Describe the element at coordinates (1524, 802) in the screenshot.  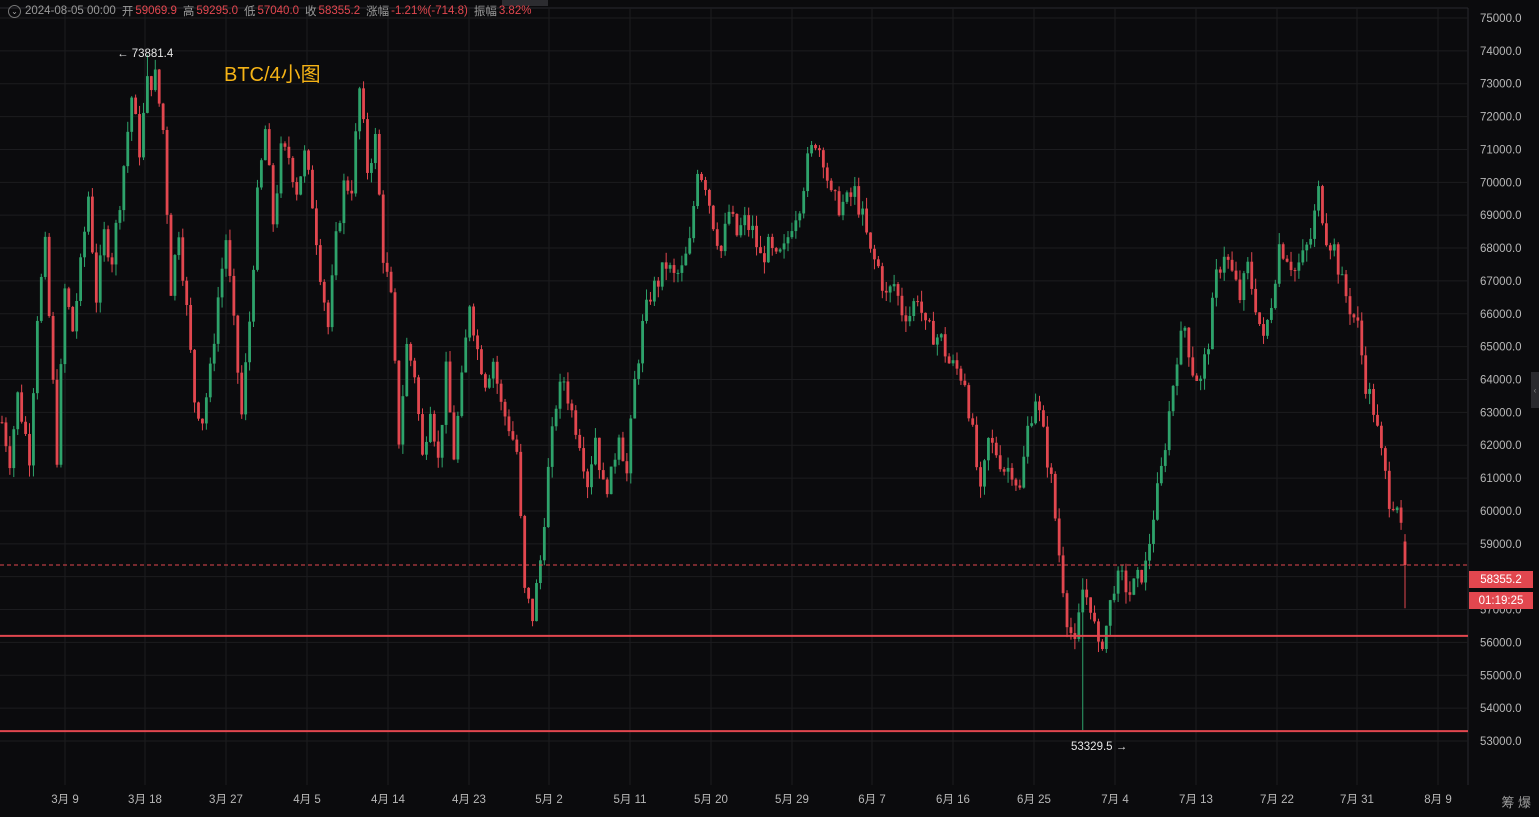
I see `liquidation-icon: 爆` at that location.